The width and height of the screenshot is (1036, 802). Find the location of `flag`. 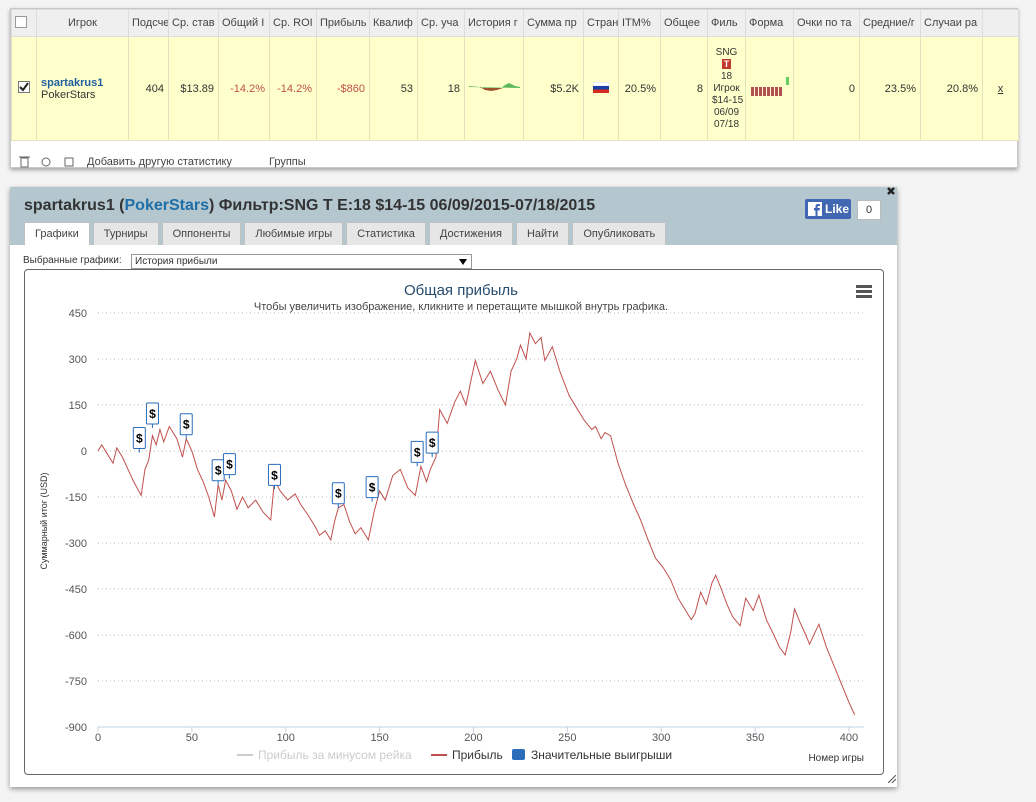

flag is located at coordinates (601, 87).